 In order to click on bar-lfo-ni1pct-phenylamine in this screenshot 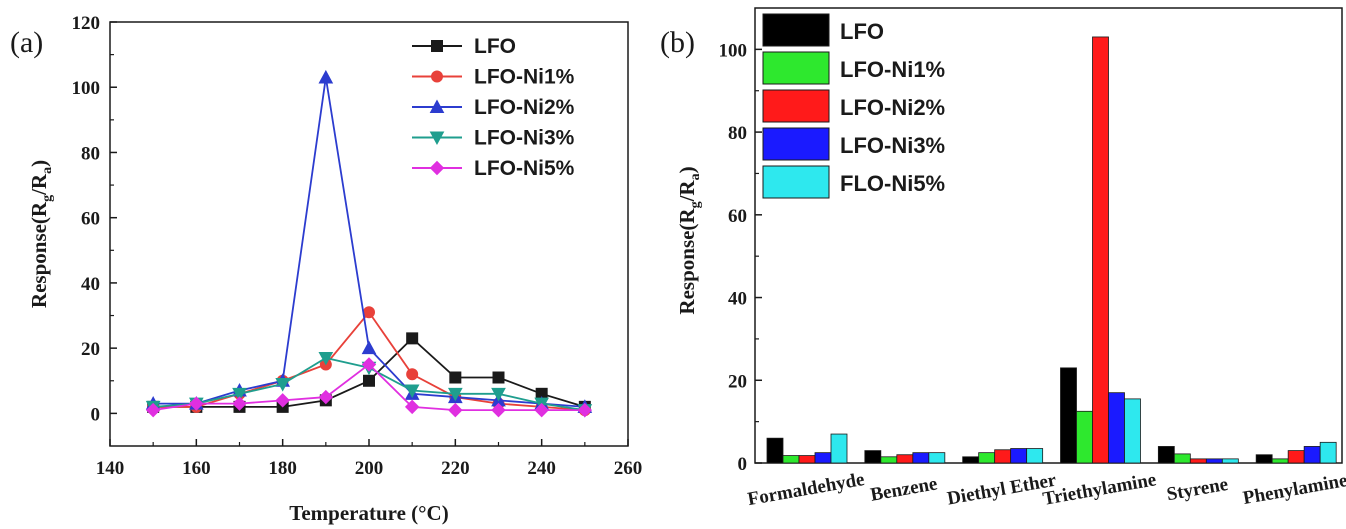, I will do `click(1280, 461)`.